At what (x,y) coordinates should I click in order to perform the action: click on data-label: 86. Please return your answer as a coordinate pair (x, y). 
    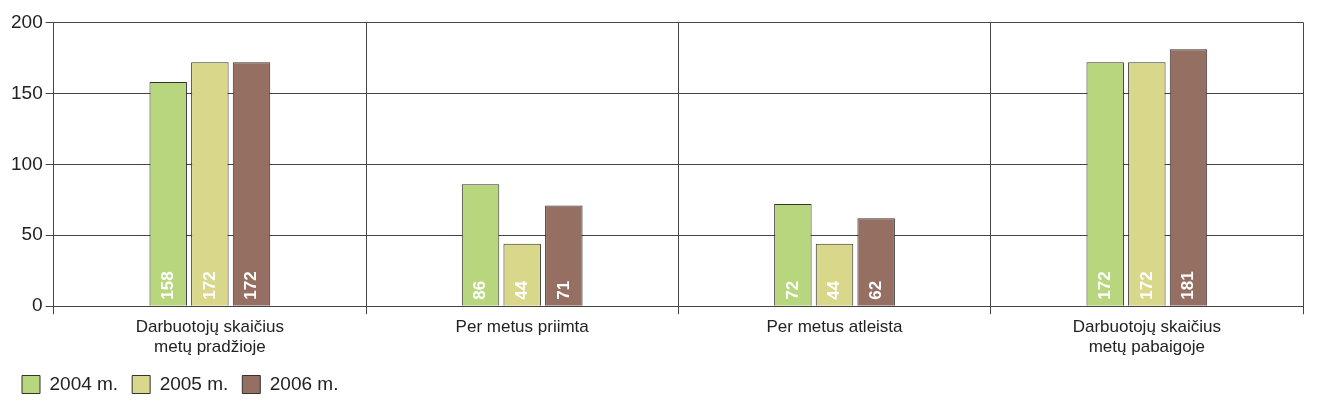
    Looking at the image, I should click on (480, 290).